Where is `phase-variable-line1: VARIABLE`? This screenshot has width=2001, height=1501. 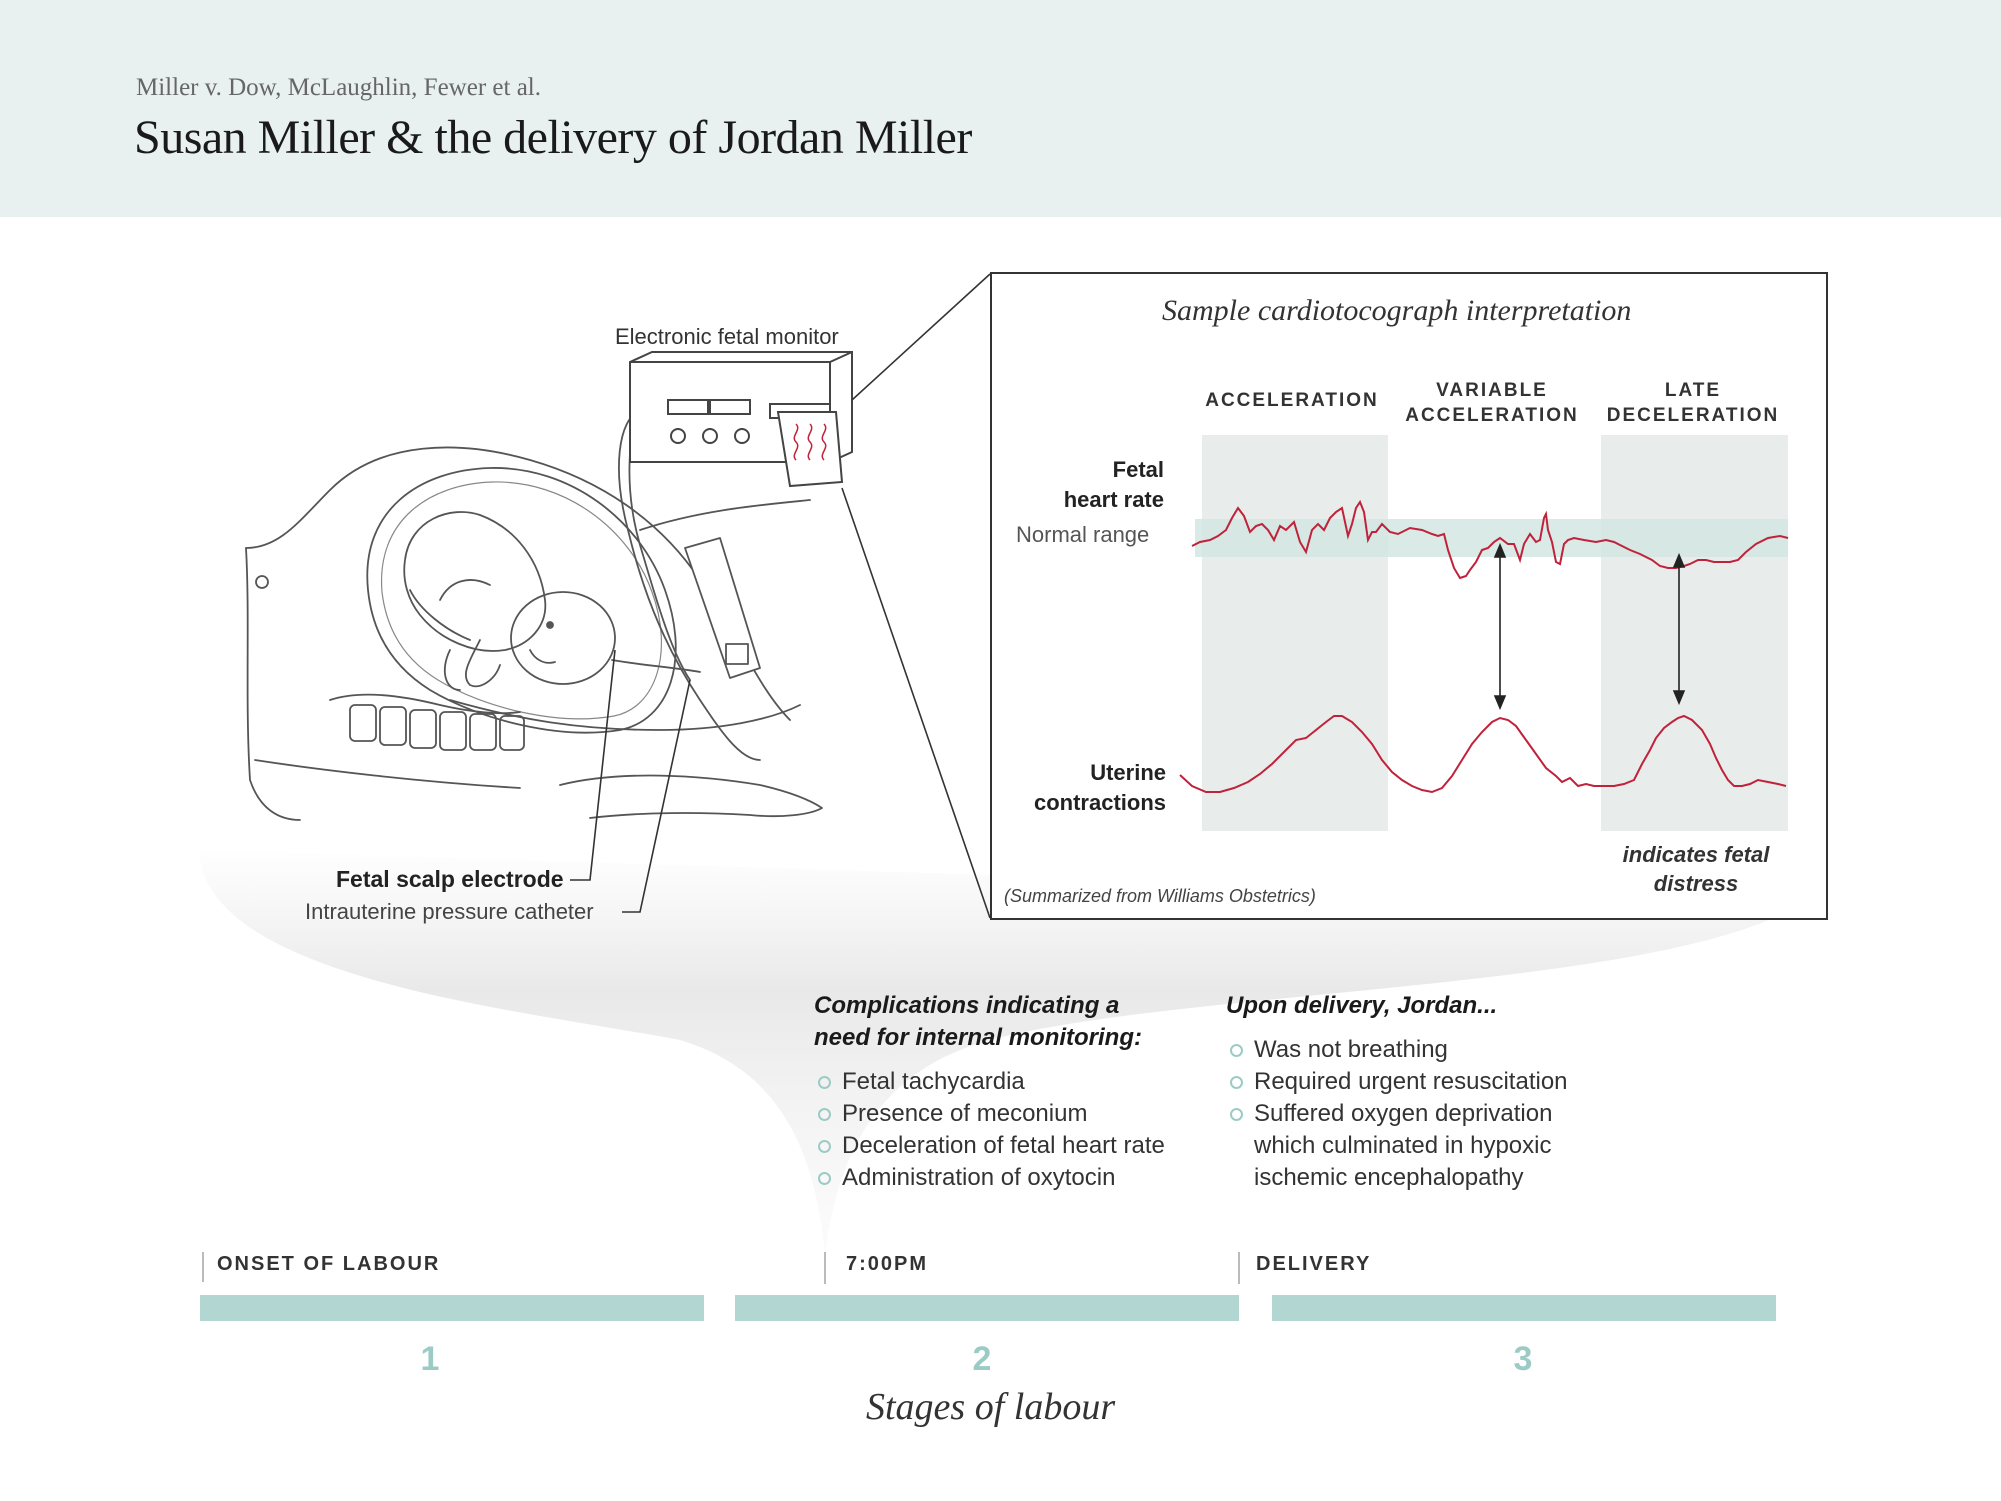
phase-variable-line1: VARIABLE is located at coordinates (1492, 390).